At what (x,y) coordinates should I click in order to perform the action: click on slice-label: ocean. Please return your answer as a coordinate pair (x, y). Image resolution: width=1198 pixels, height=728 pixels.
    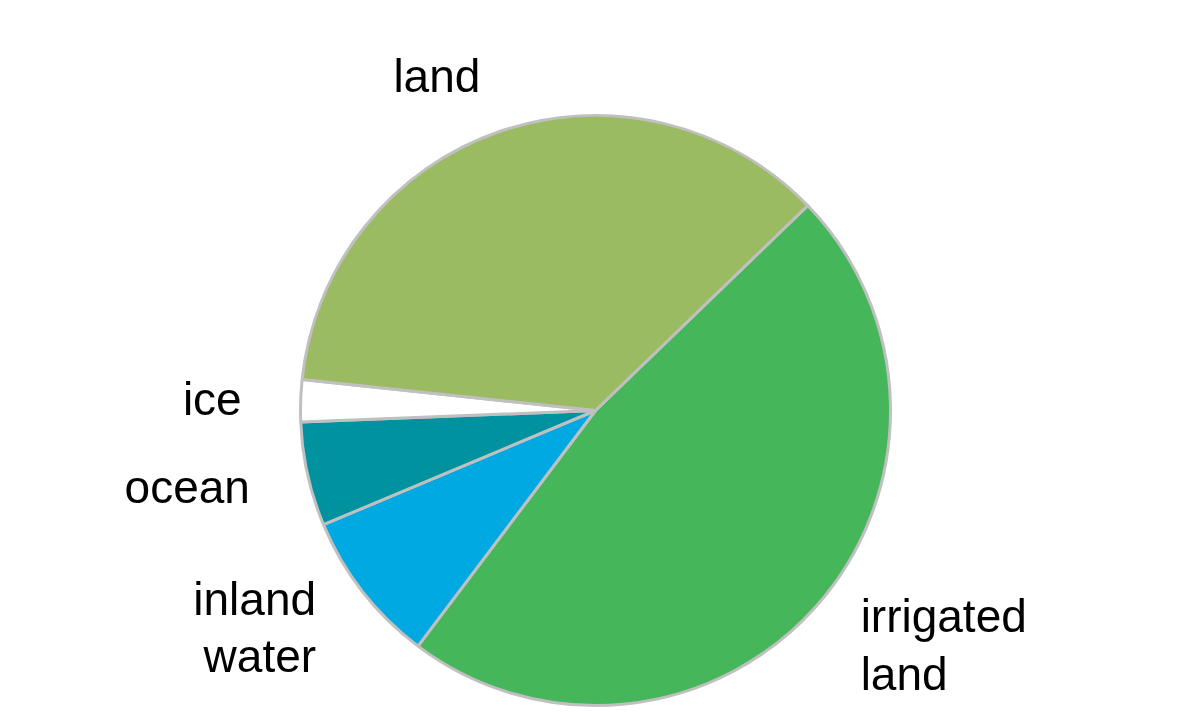
    Looking at the image, I should click on (187, 487).